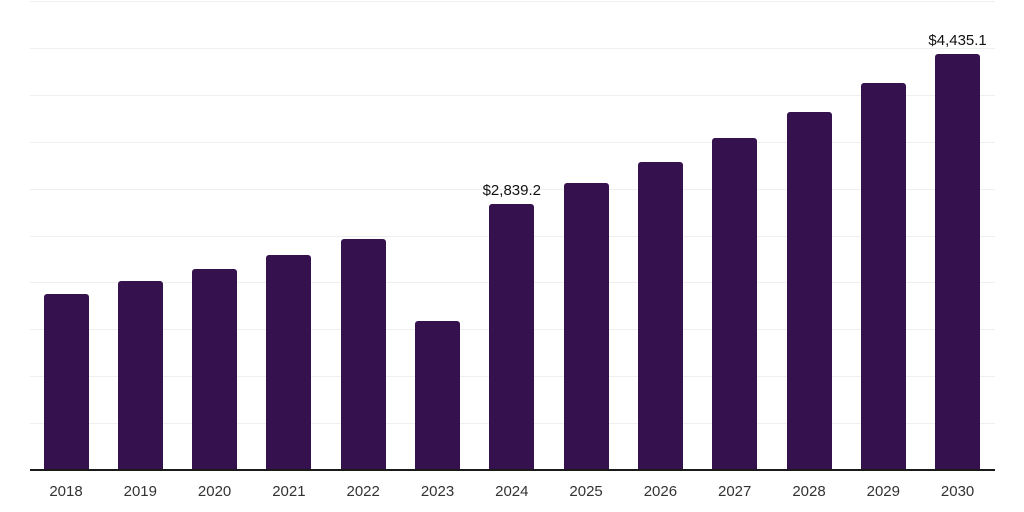  I want to click on x-tick-2025: 2025, so click(586, 491).